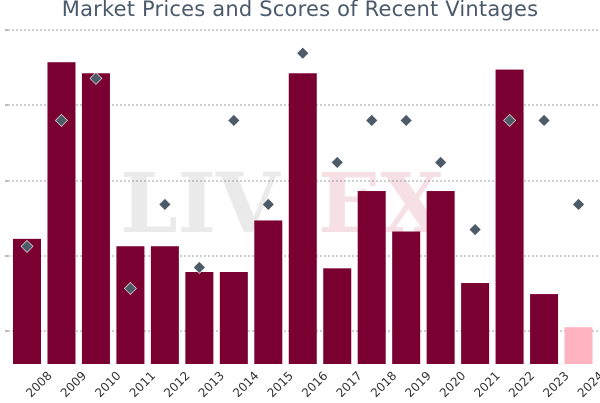  What do you see at coordinates (199, 317) in the screenshot?
I see `bar-2013` at bounding box center [199, 317].